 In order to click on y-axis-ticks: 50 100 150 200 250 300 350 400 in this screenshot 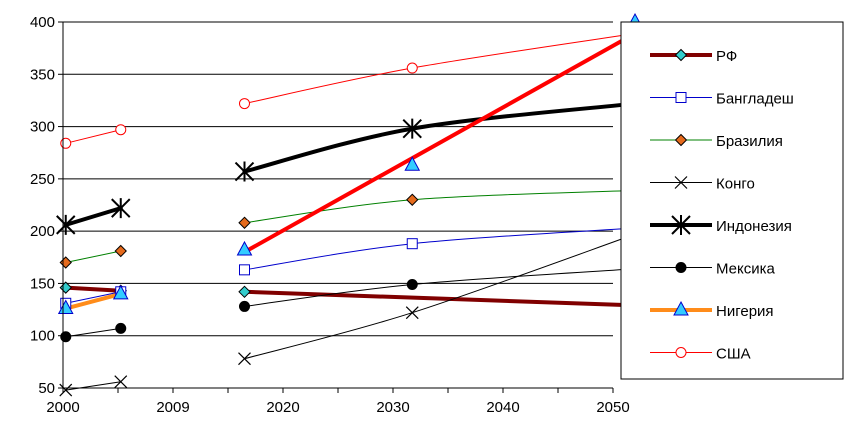, I will do `click(42, 205)`.